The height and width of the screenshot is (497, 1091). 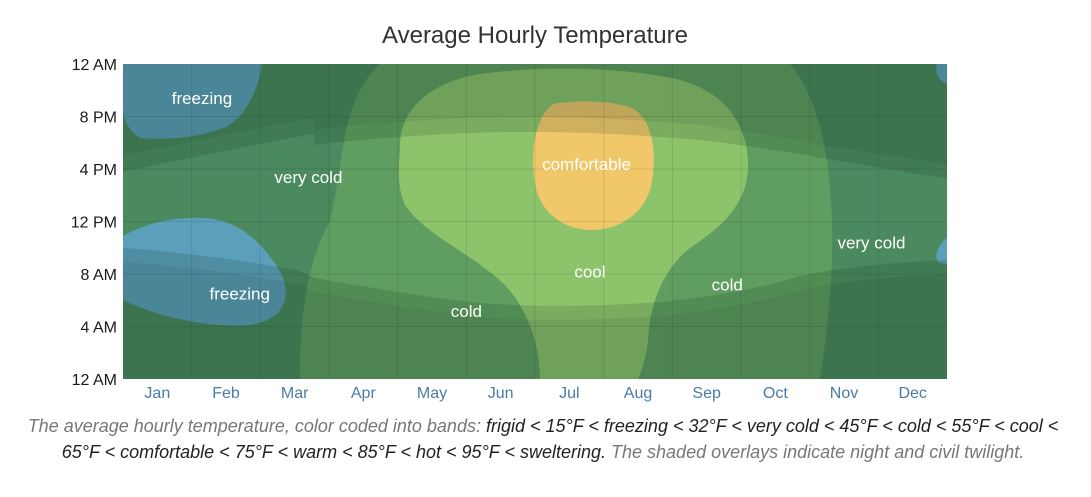 I want to click on y-tick-label: 12 PM, so click(x=94, y=223).